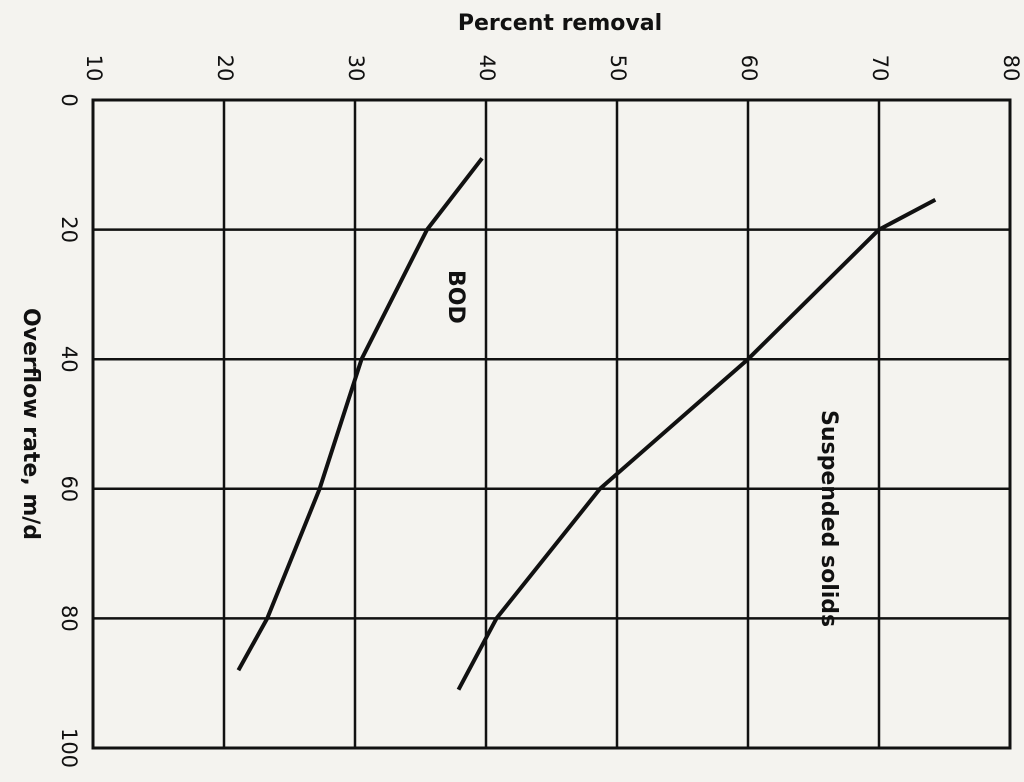 This screenshot has height=782, width=1024. Describe the element at coordinates (828, 518) in the screenshot. I see `series-label: Suspended solids` at that location.